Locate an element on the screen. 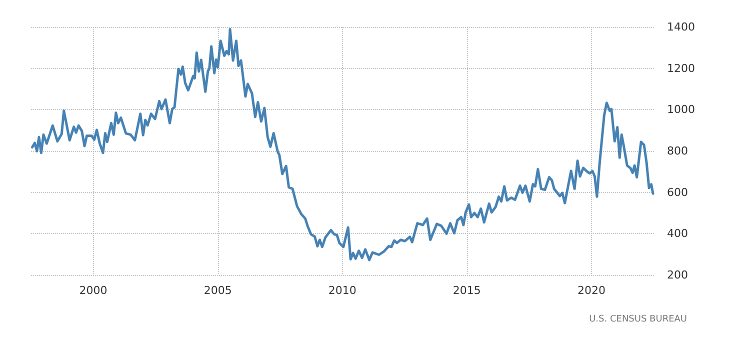 The height and width of the screenshot is (340, 730). y-tick-label: 800 is located at coordinates (677, 151).